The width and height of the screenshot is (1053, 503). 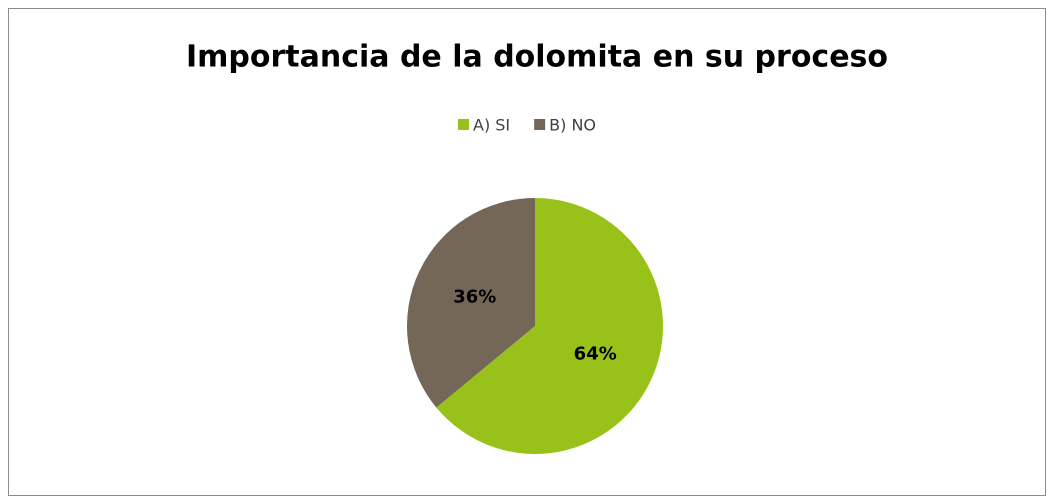 What do you see at coordinates (595, 353) in the screenshot?
I see `data-label: 64%` at bounding box center [595, 353].